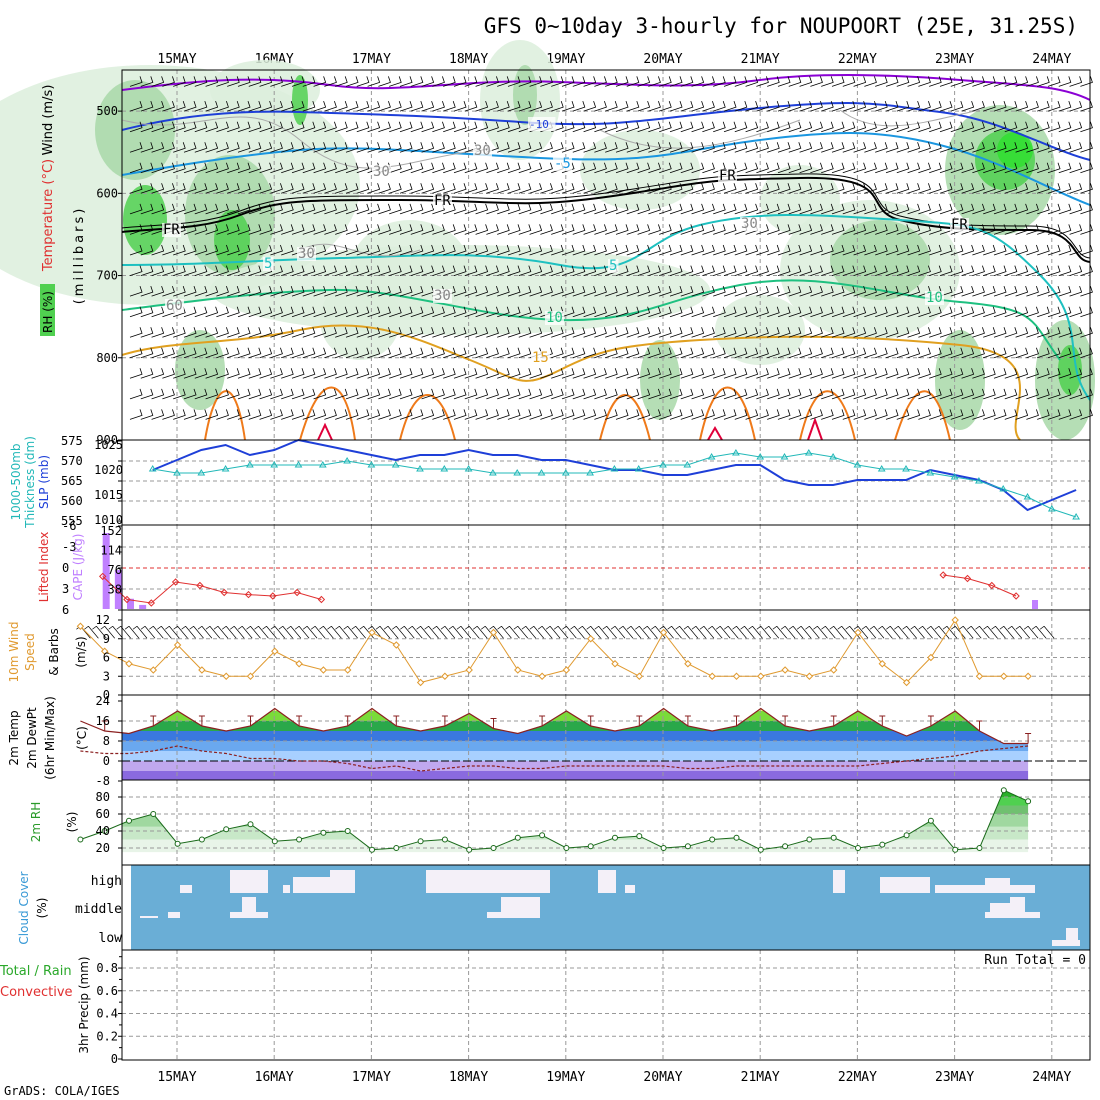 The image size is (1100, 1100). Describe the element at coordinates (381, 172) in the screenshot. I see `contour-label-bg` at that location.